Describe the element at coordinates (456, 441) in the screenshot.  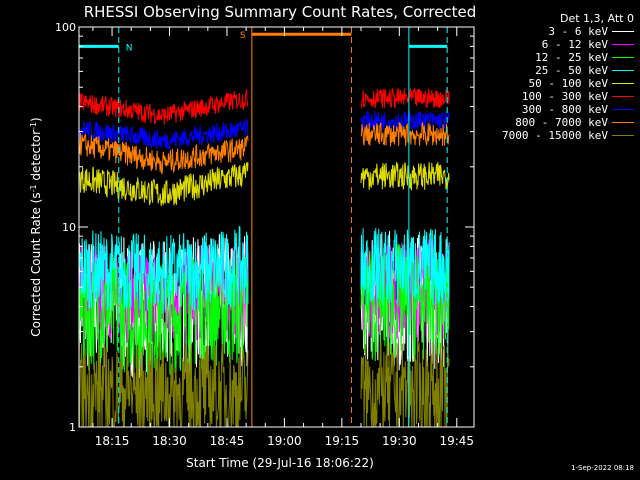
I see `x-tick-label: 19:45` at that location.